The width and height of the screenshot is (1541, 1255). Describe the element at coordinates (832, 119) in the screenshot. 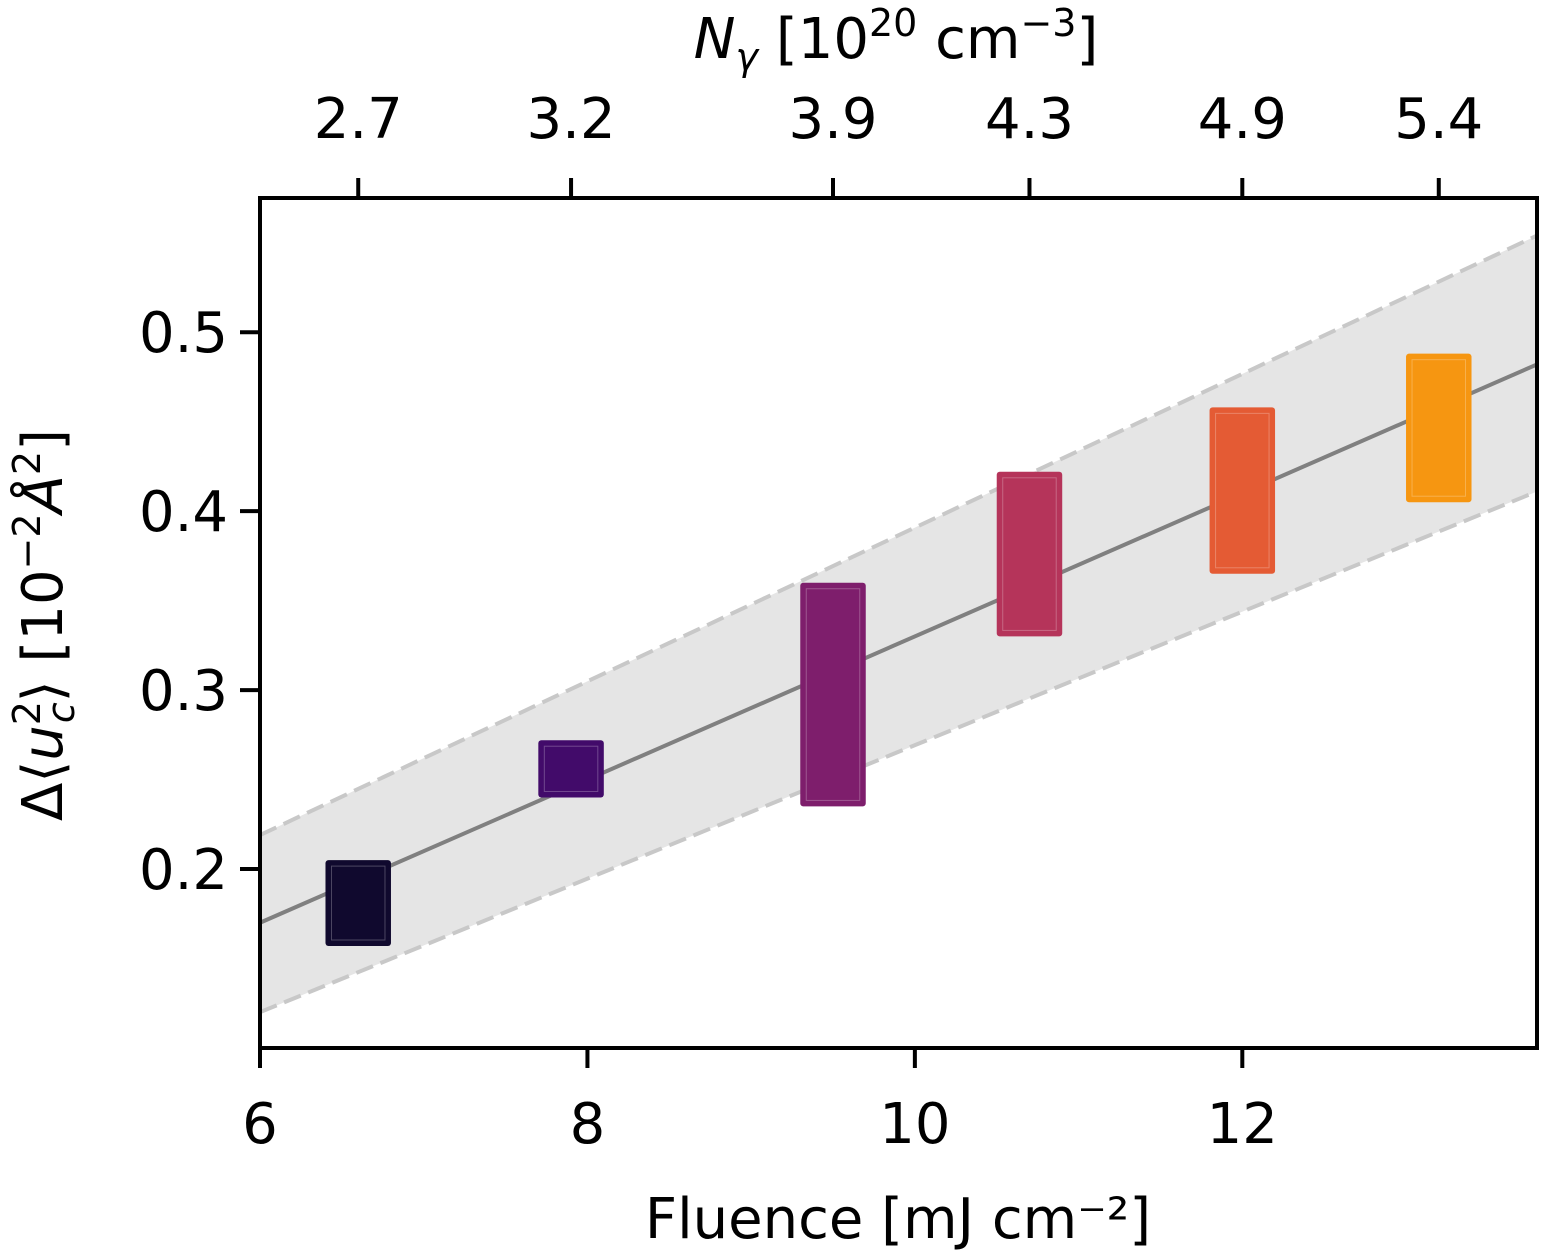

I see `top-tick-label: 3.9` at that location.